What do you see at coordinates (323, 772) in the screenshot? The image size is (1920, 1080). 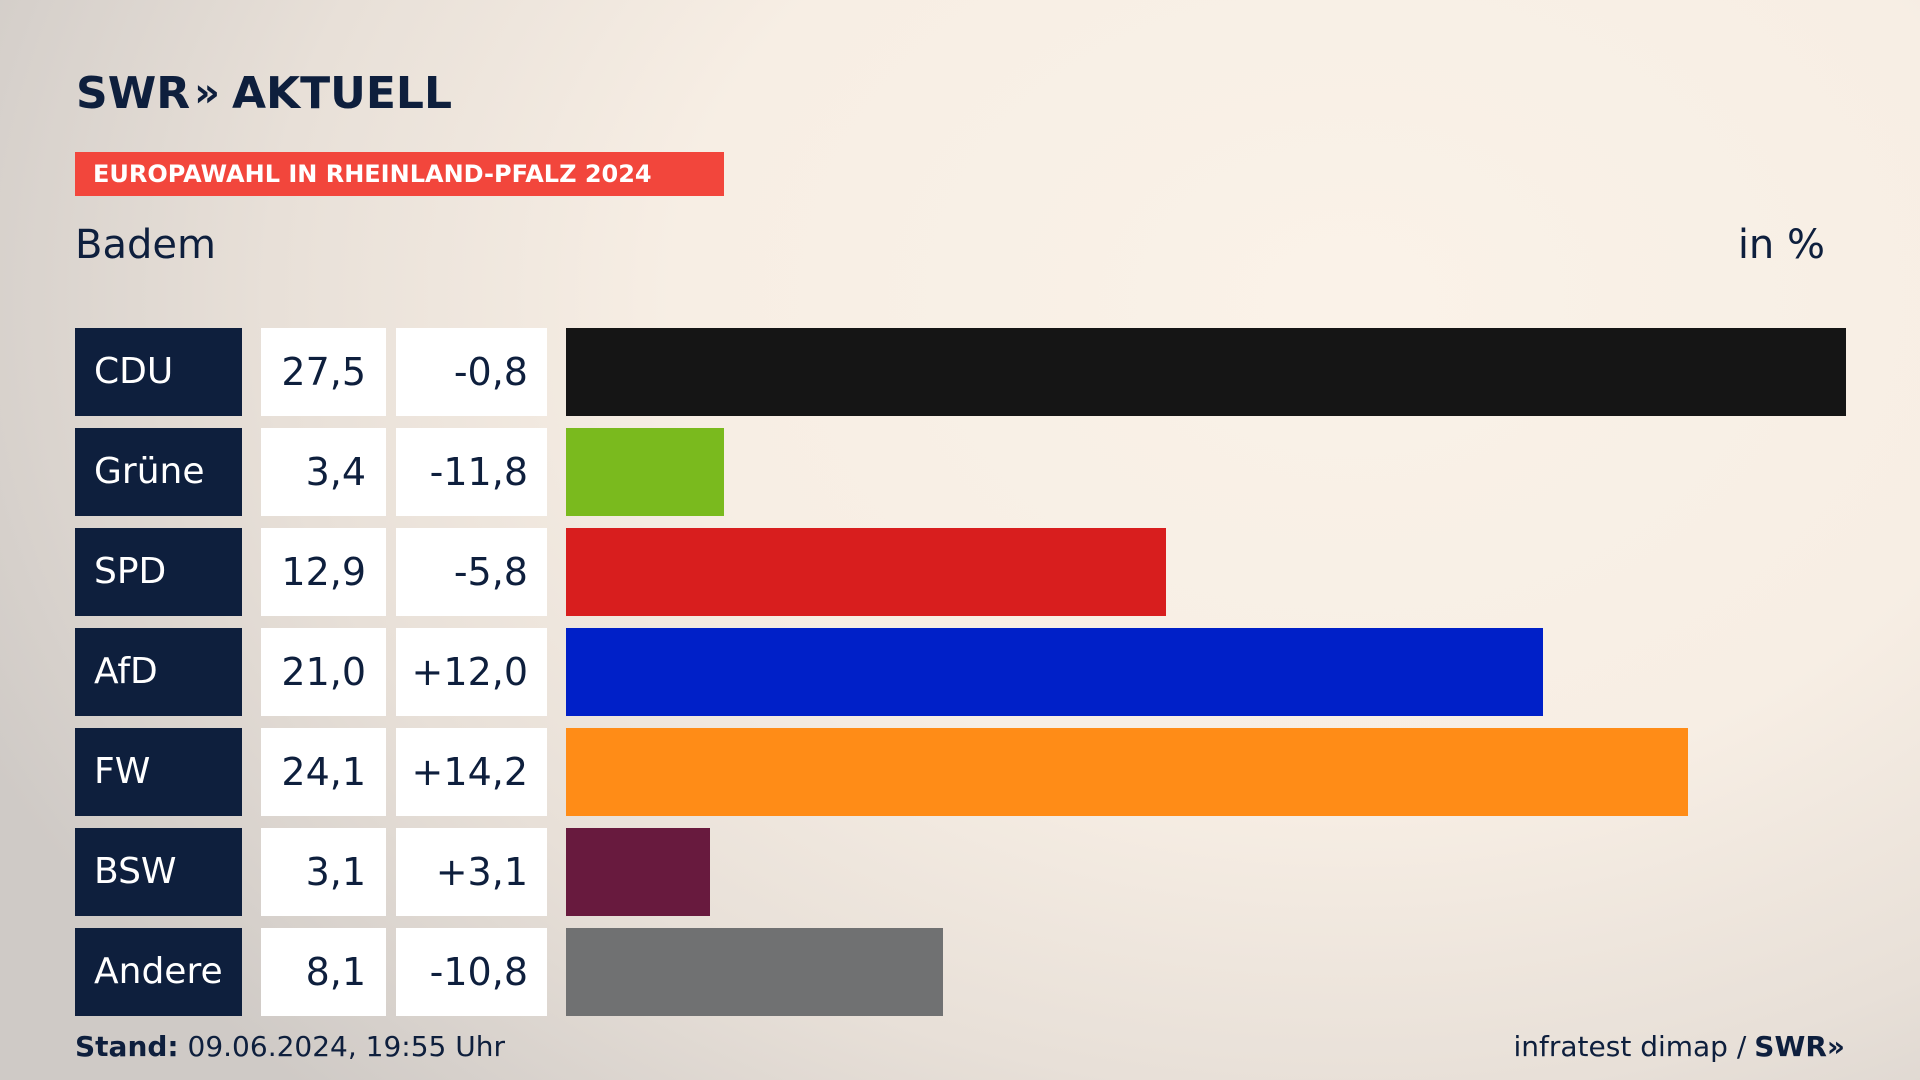 I see `vote-share-label: 24,1` at bounding box center [323, 772].